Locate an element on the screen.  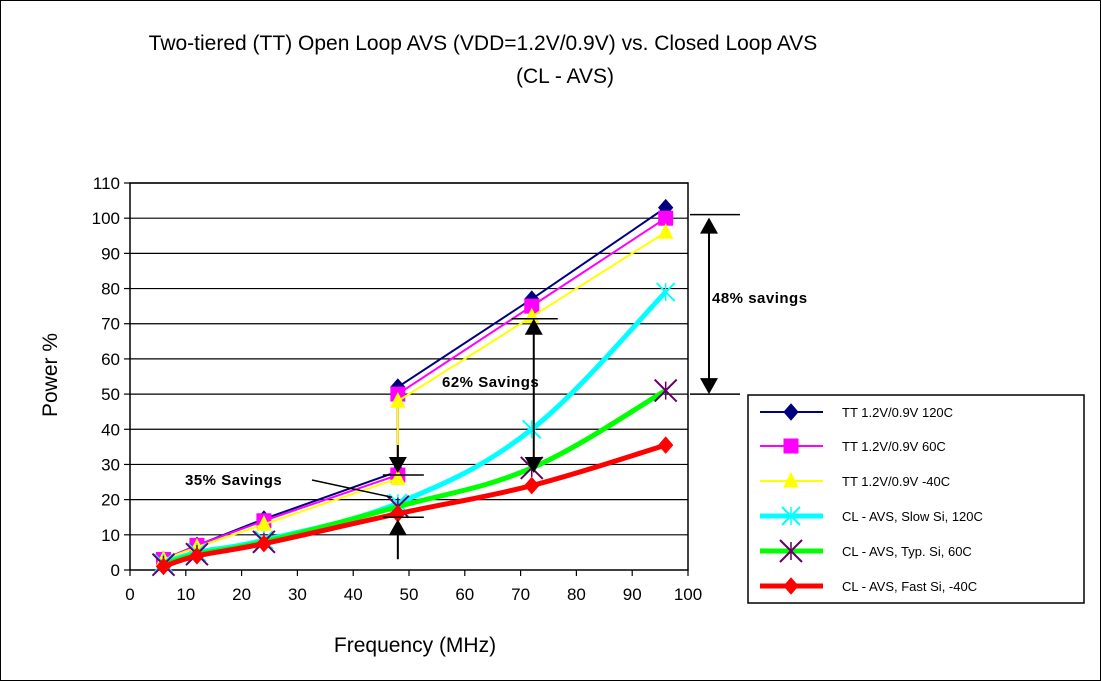
tick-label-y: 50 is located at coordinates (110, 394).